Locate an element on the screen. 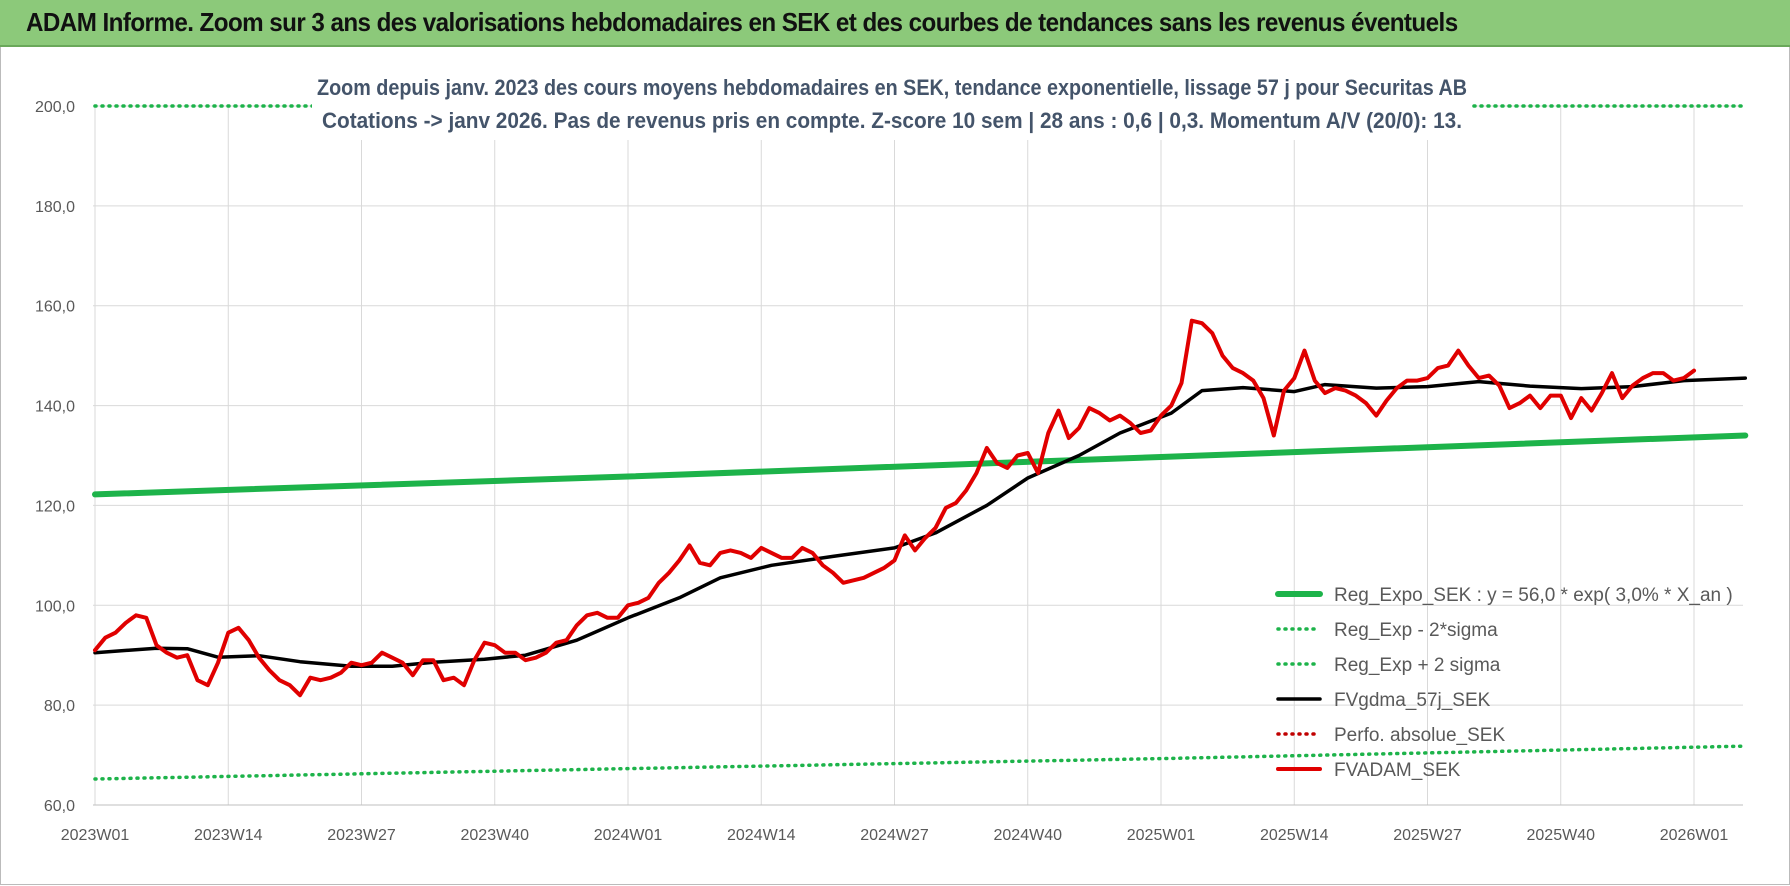  x-tick-label: 2025W01 is located at coordinates (1161, 835).